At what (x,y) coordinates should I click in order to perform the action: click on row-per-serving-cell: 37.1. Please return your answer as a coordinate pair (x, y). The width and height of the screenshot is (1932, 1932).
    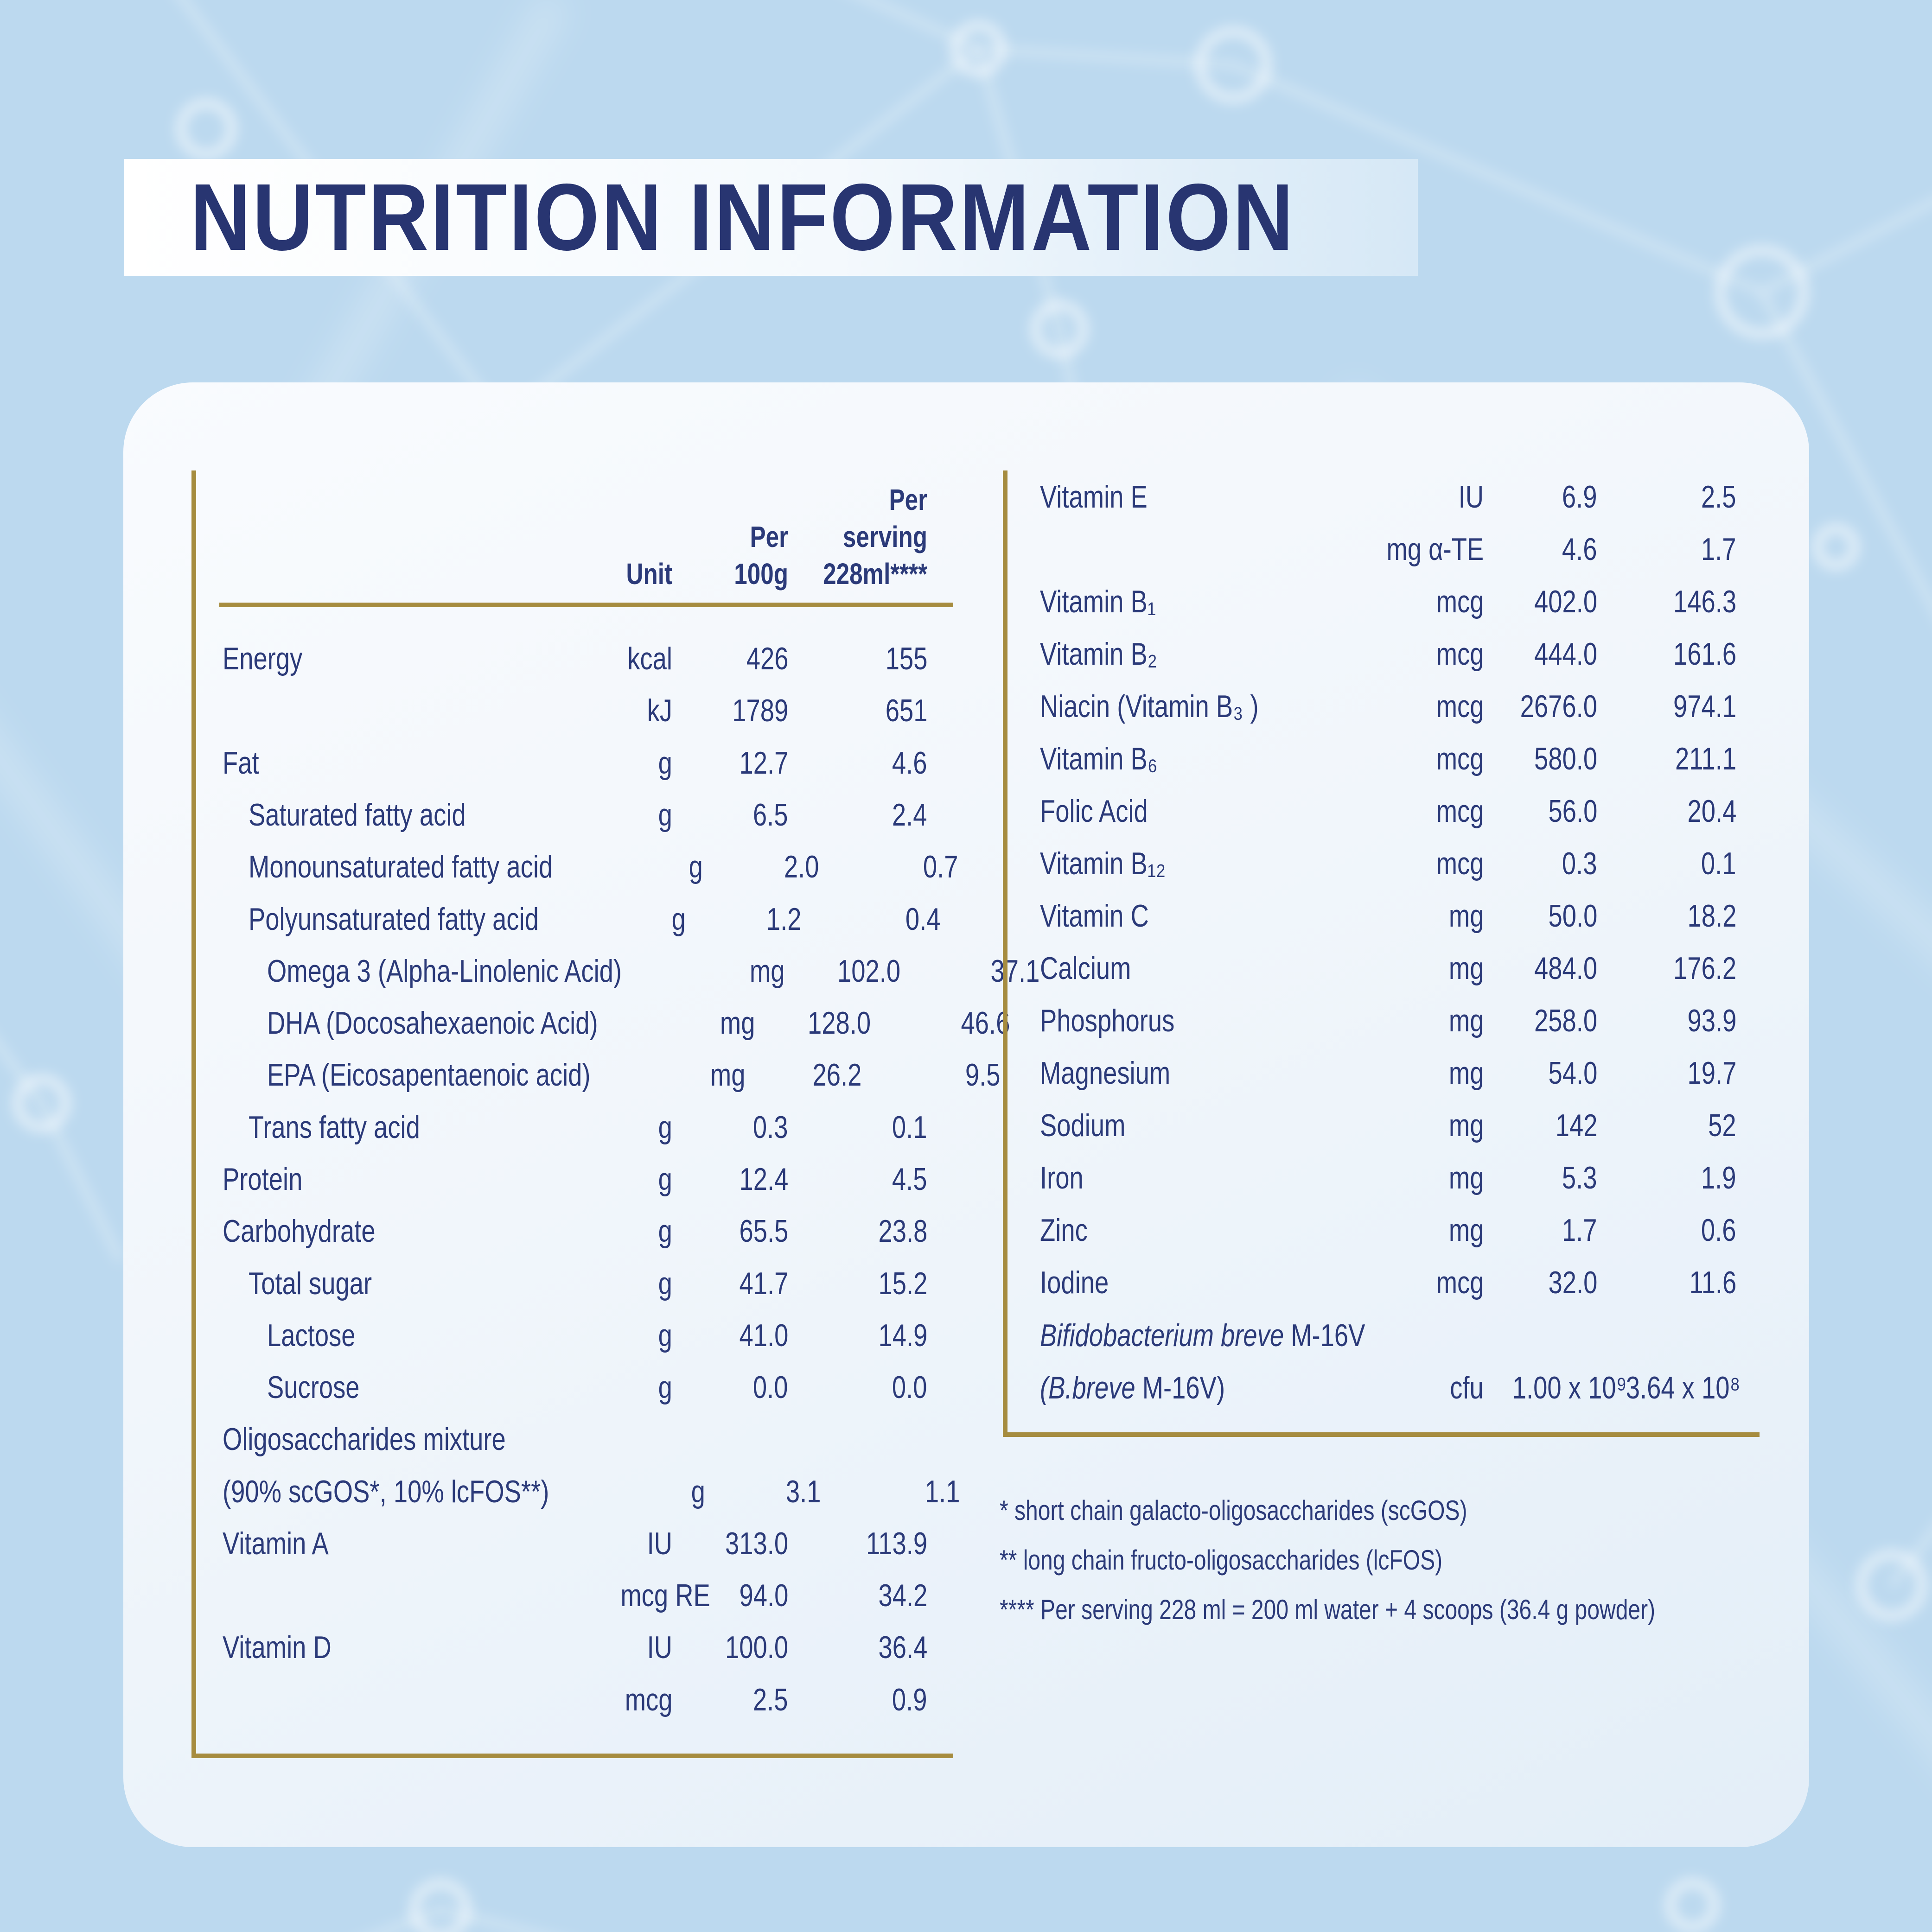
    Looking at the image, I should click on (970, 971).